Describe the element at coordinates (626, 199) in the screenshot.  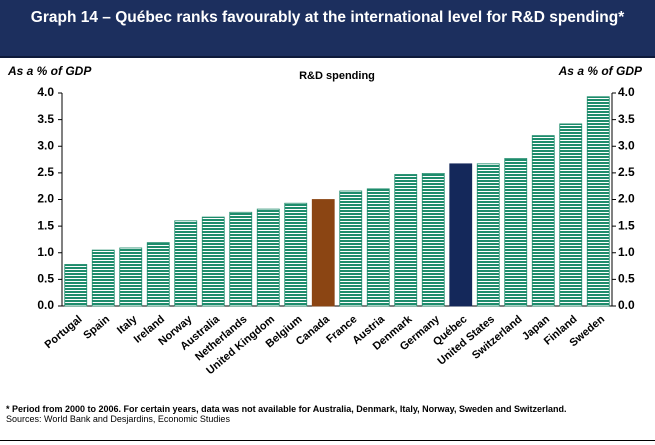
I see `y2-tick-label: 2.0` at that location.